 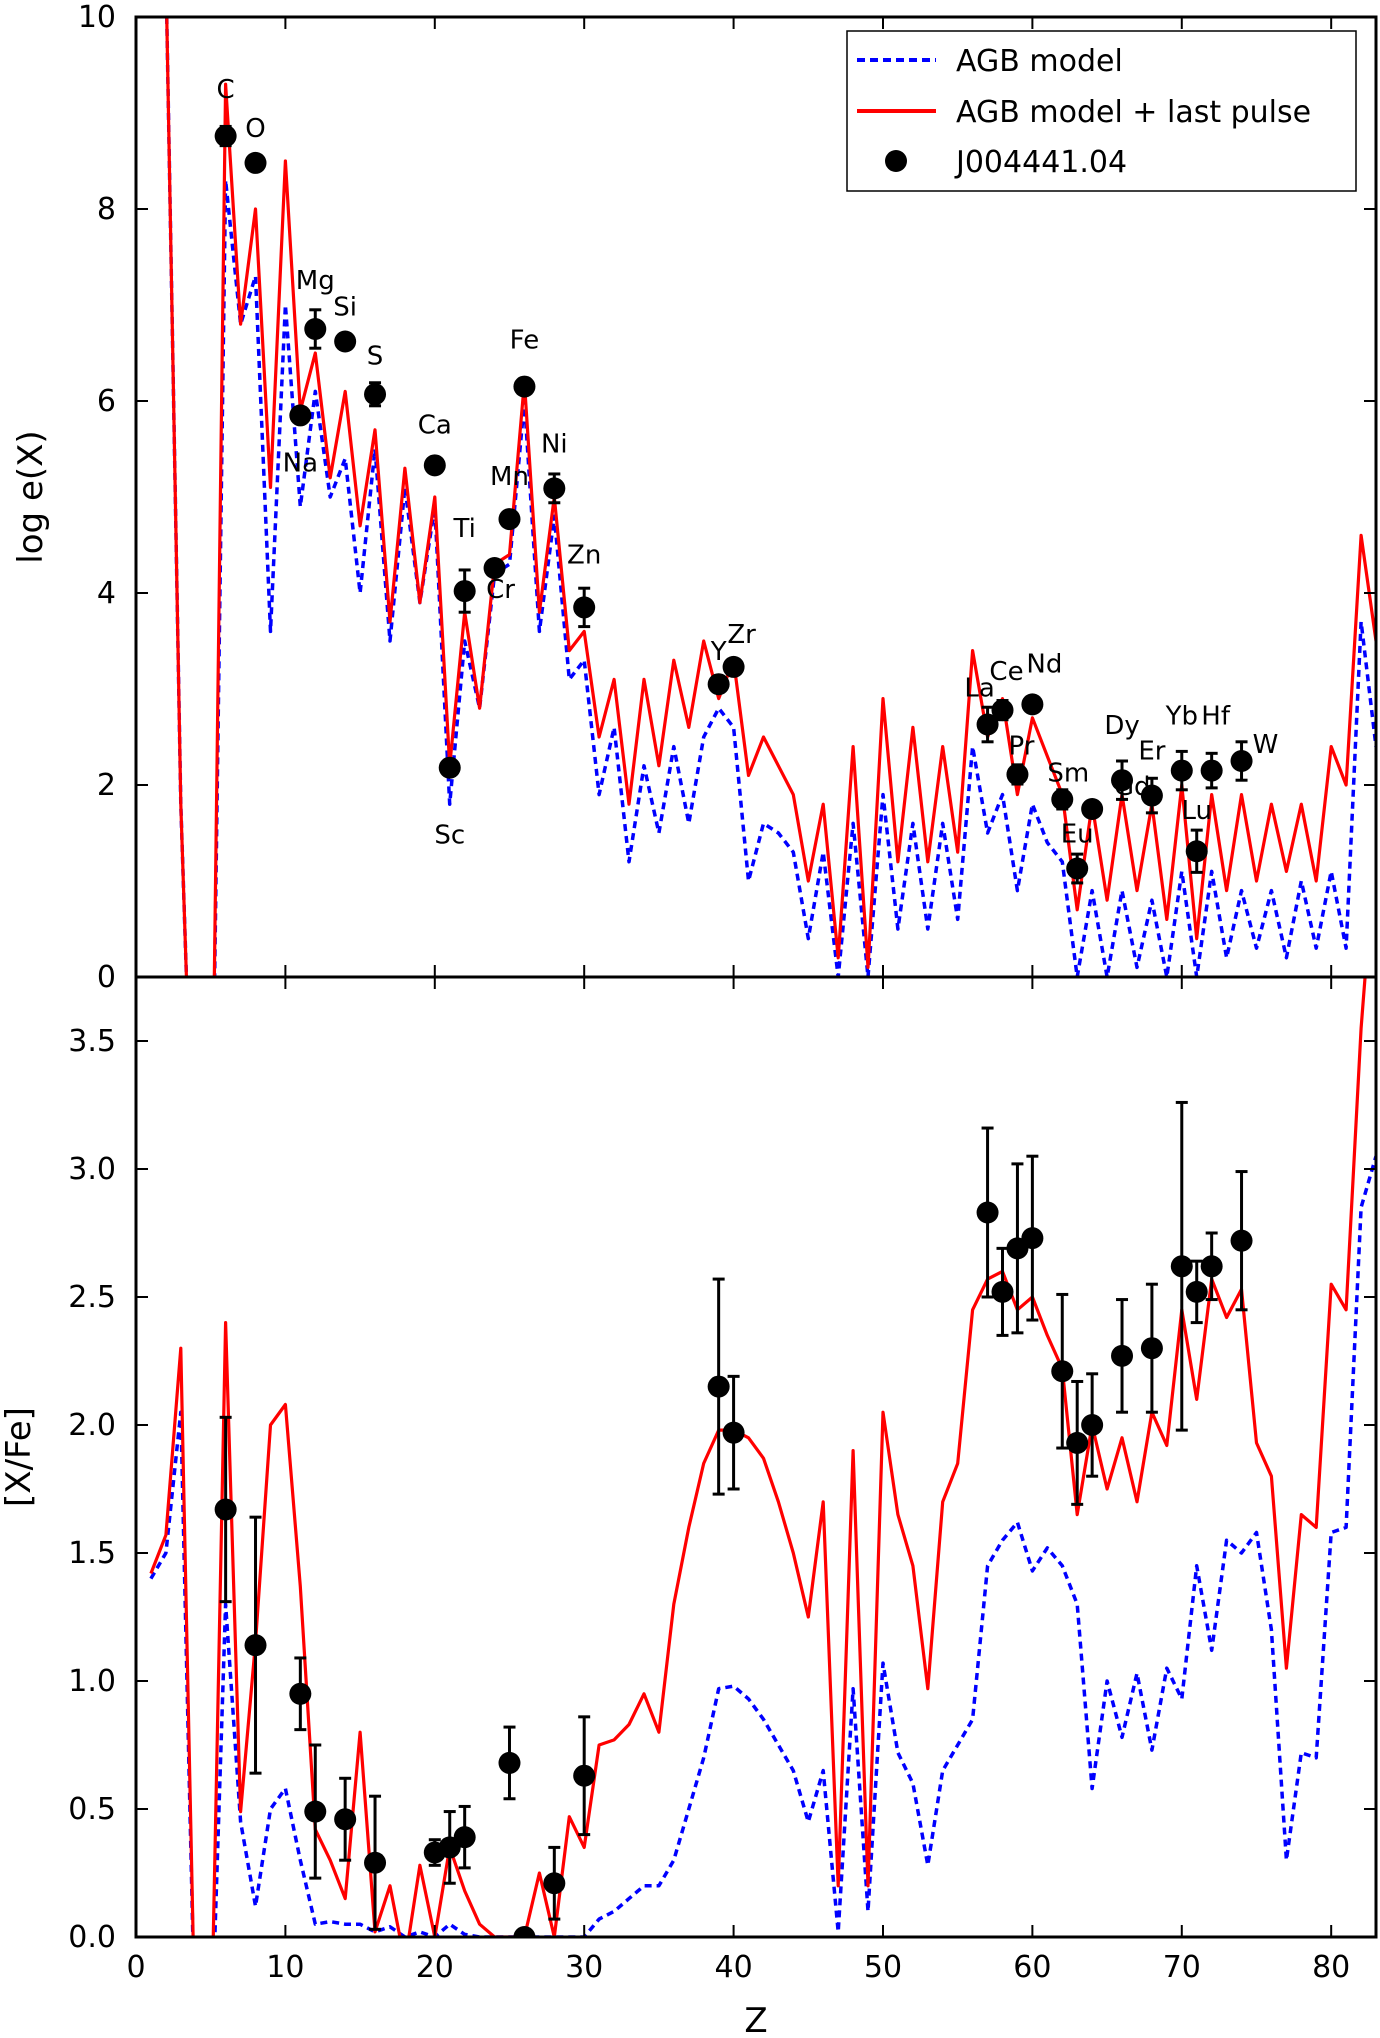 I want to click on data-point-na, so click(x=300, y=415).